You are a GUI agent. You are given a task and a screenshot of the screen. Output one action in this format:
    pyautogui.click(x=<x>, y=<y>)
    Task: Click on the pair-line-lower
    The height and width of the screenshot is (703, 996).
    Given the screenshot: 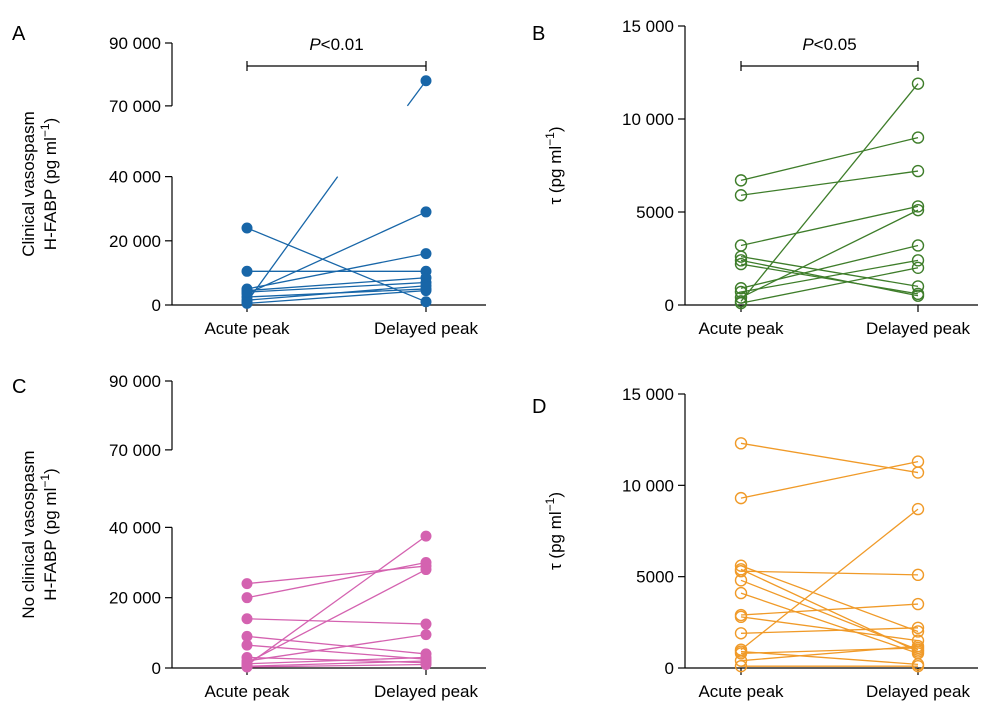 What is the action you would take?
    pyautogui.click(x=292, y=239)
    